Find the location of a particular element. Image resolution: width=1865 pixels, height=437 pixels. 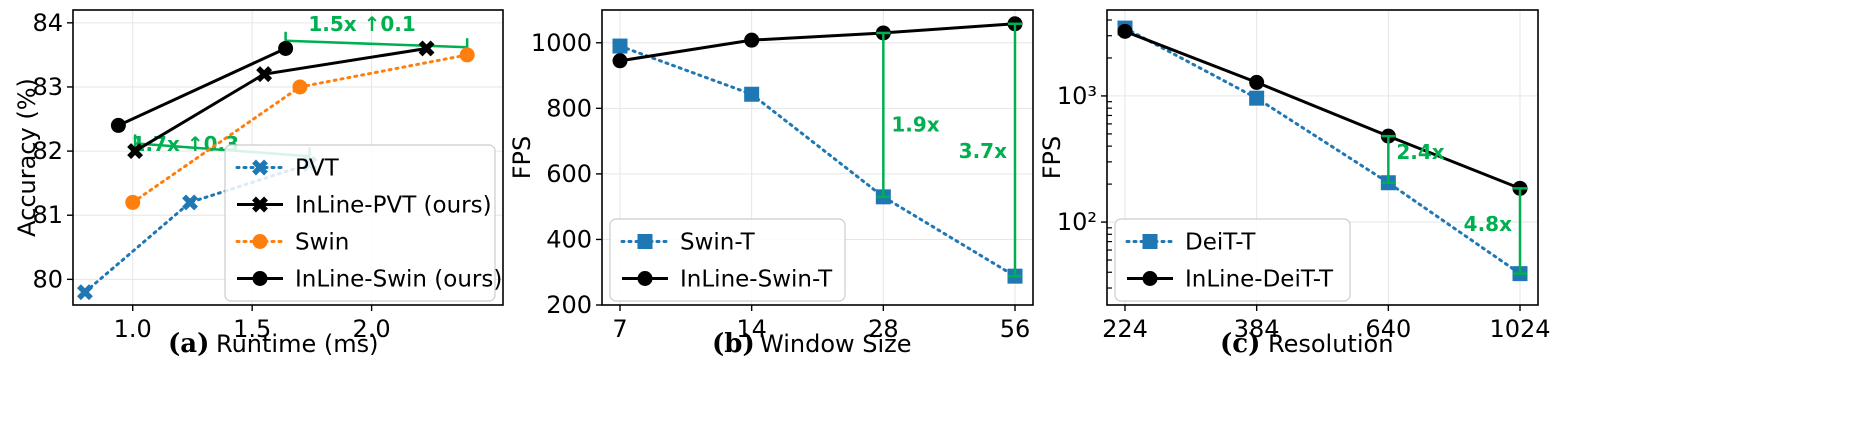

x-axis-label: Resolution is located at coordinates (1330, 344).